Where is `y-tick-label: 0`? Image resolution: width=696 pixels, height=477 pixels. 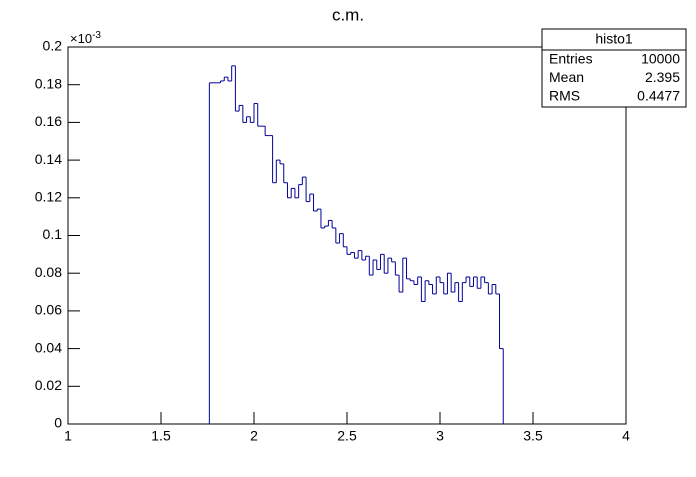
y-tick-label: 0 is located at coordinates (58, 423).